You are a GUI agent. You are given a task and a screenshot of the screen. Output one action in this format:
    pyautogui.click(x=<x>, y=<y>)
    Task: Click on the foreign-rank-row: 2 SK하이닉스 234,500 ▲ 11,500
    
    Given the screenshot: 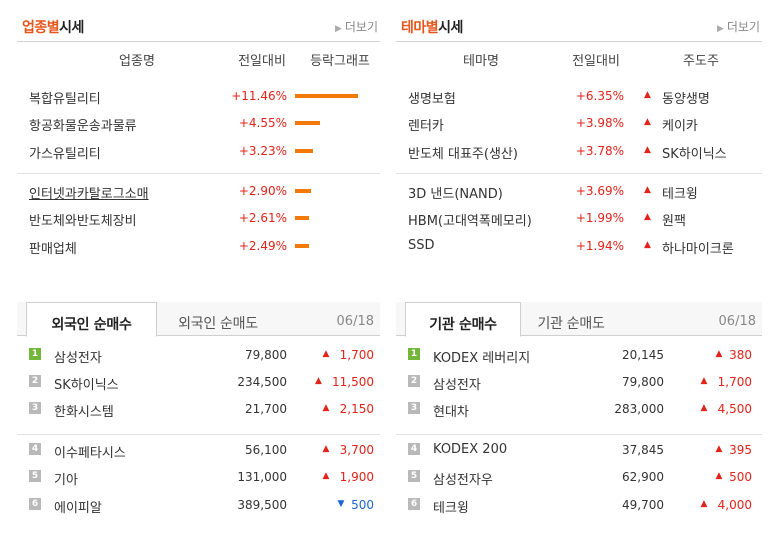 What is the action you would take?
    pyautogui.click(x=198, y=382)
    